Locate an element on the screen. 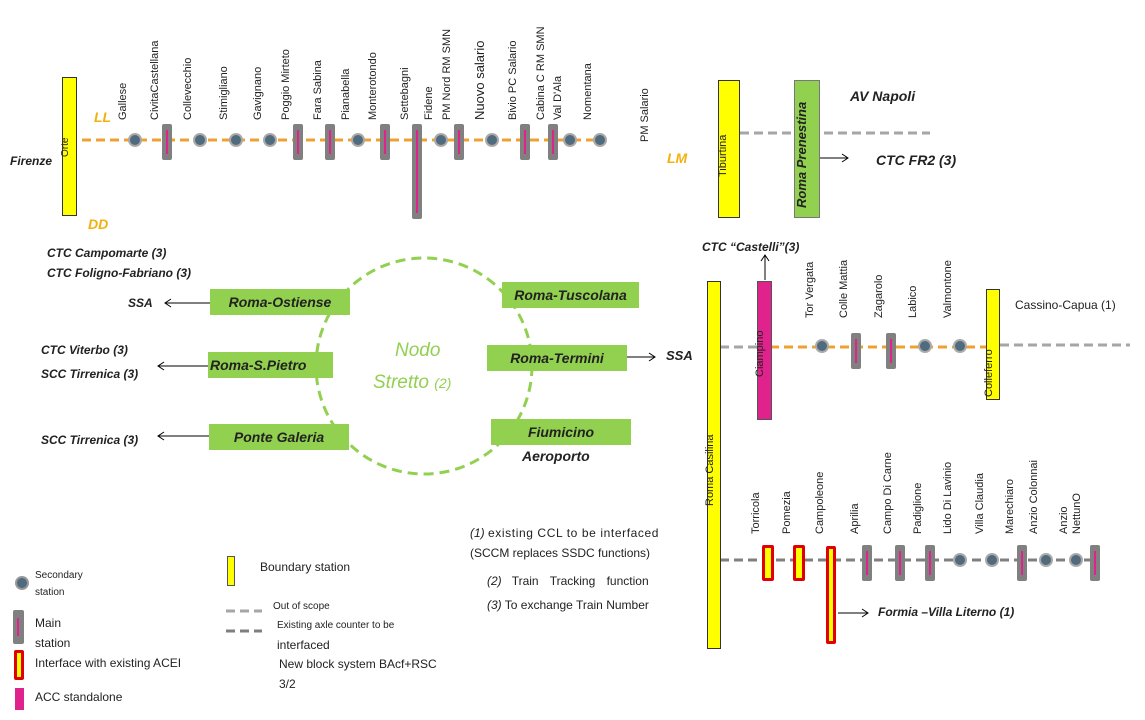 This screenshot has height=720, width=1145. dd-label: DD is located at coordinates (98, 224).